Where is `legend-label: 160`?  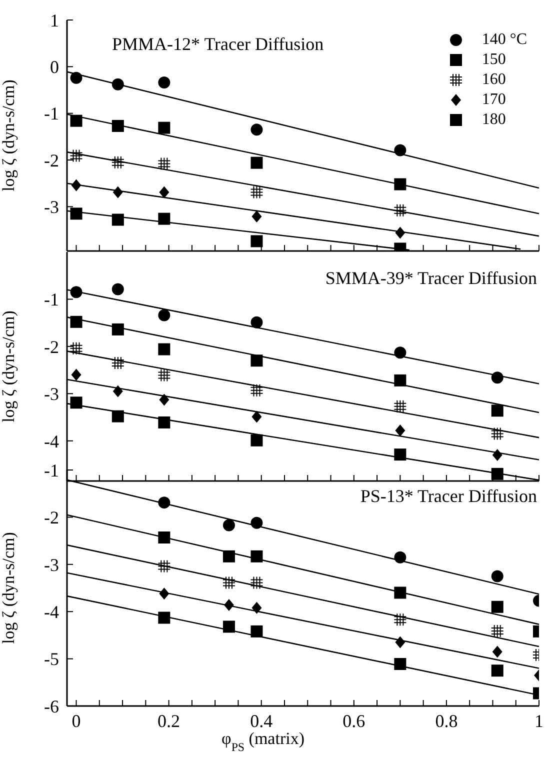
legend-label: 160 is located at coordinates (494, 80).